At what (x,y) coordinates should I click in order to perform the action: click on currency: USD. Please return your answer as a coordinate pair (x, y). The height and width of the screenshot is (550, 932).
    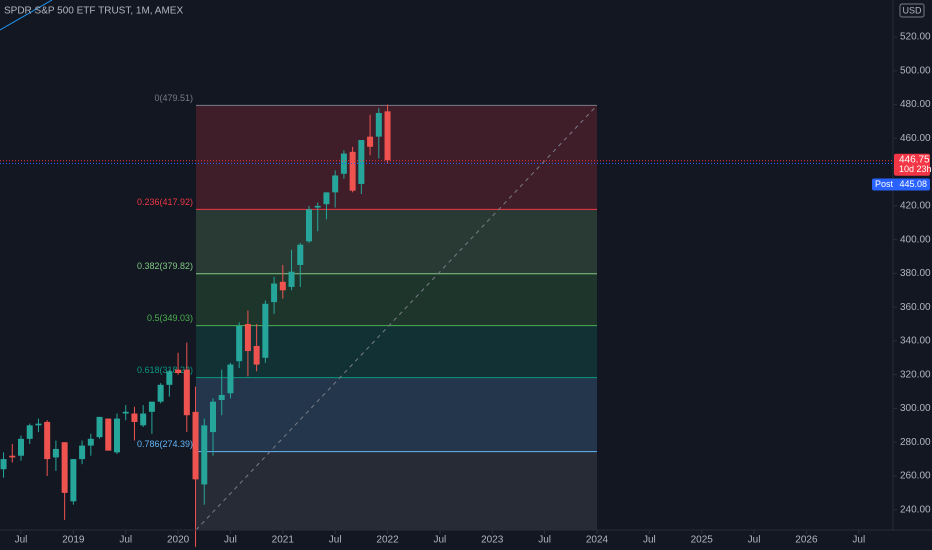
    Looking at the image, I should click on (912, 10).